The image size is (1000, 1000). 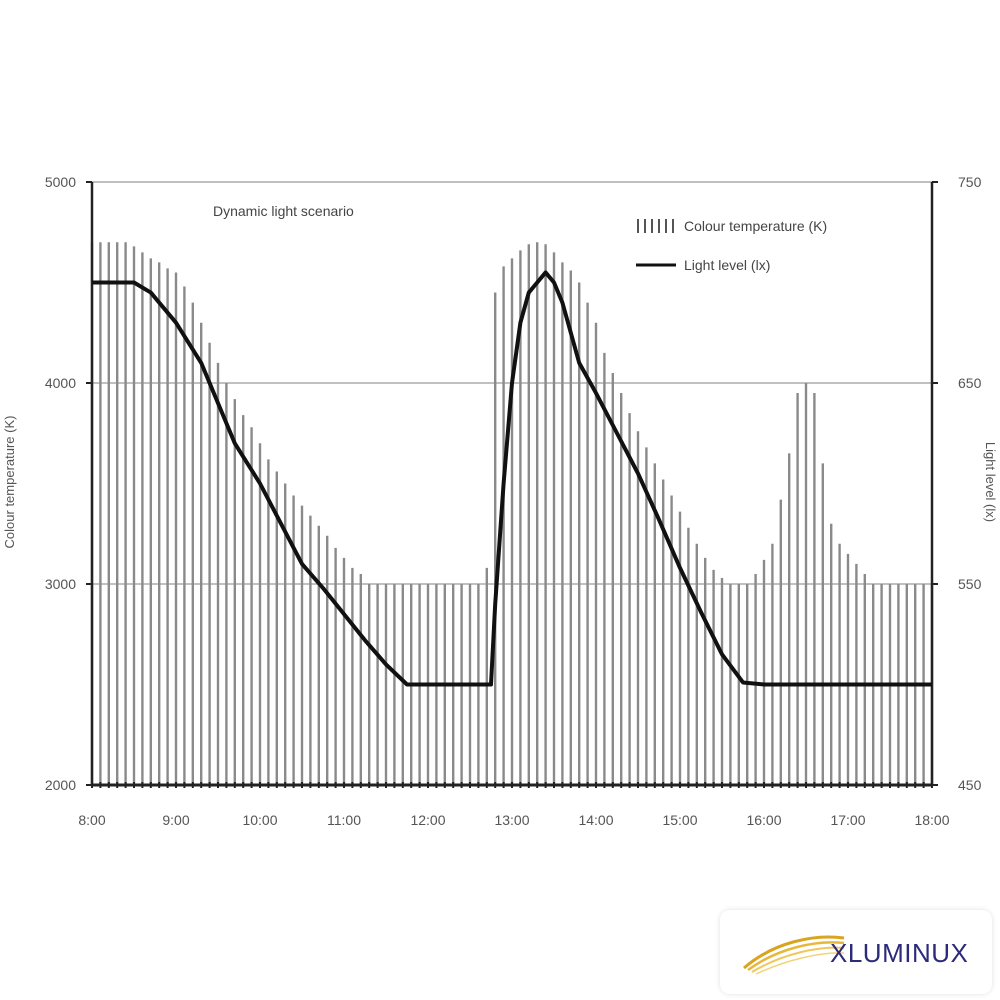 What do you see at coordinates (60, 182) in the screenshot?
I see `y-left-tick-label: 5000` at bounding box center [60, 182].